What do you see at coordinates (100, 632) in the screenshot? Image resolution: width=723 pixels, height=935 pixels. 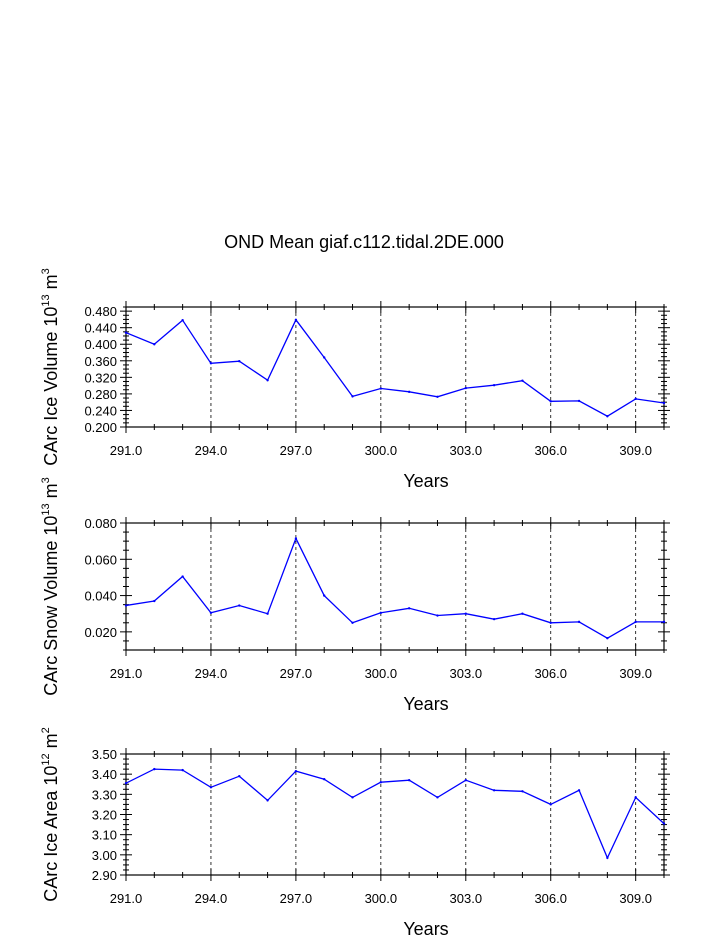 I see `y-tick-label: 0.020` at bounding box center [100, 632].